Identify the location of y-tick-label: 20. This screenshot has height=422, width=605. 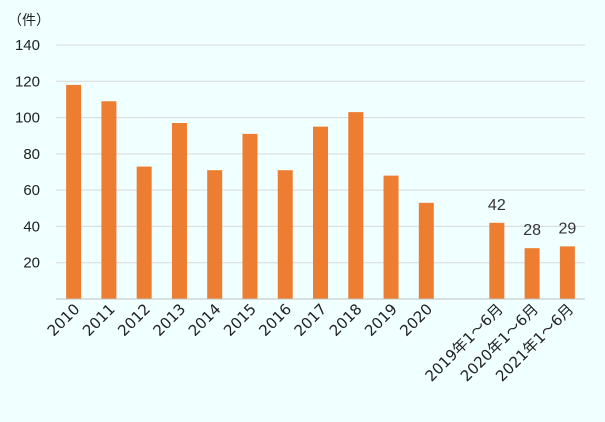
(31, 263).